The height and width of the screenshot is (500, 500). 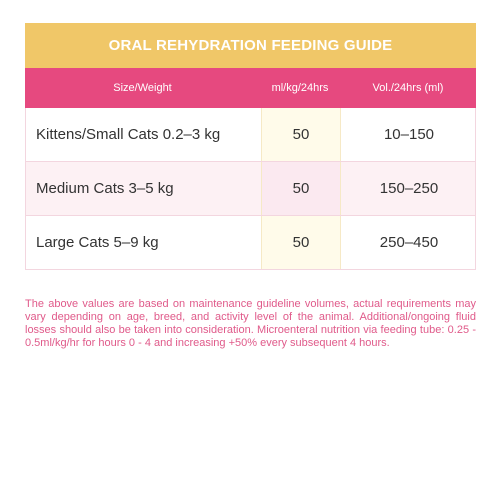 I want to click on table-row: Medium Cats 3–5 kg 50 150–250, so click(x=250, y=189).